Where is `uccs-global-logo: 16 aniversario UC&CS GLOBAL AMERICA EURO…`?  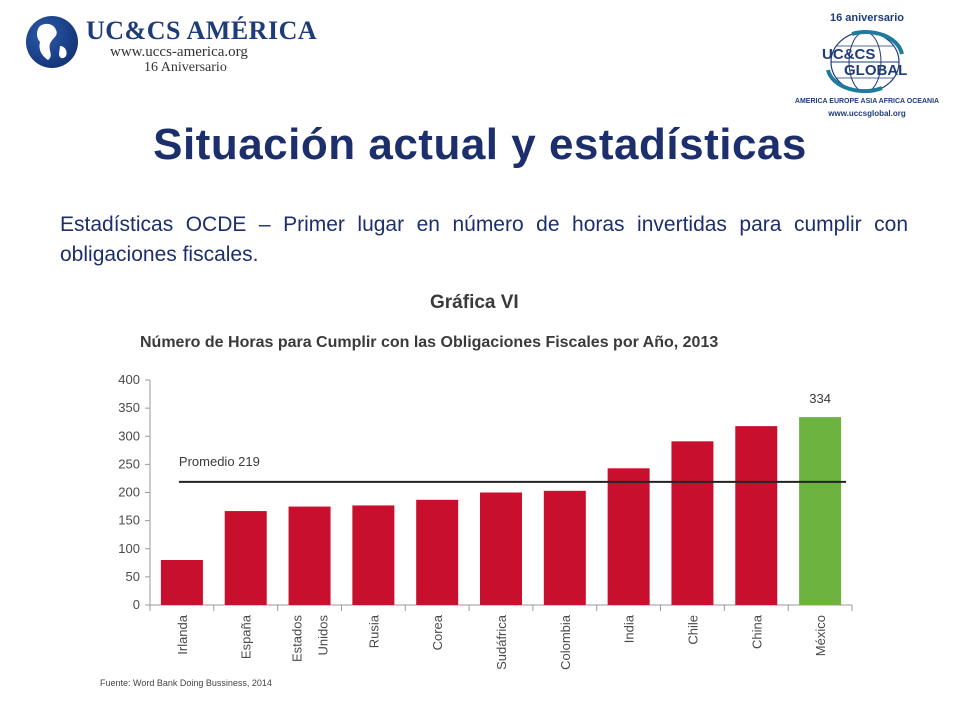 uccs-global-logo: 16 aniversario UC&CS GLOBAL AMERICA EURO… is located at coordinates (867, 66).